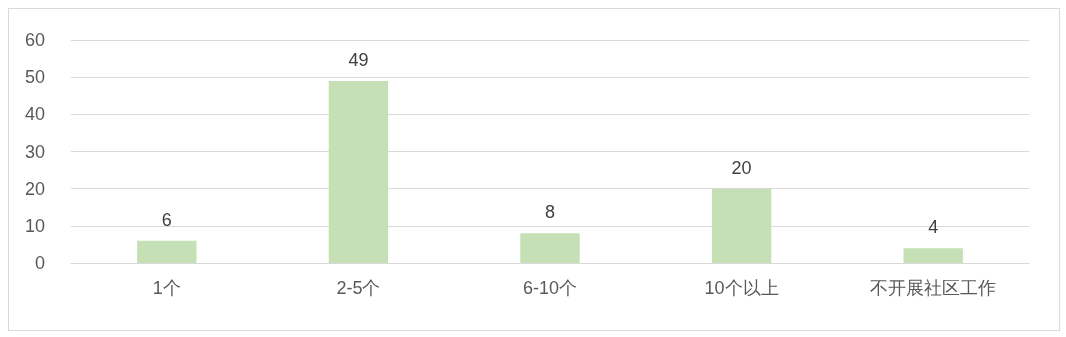 The width and height of the screenshot is (1066, 337). Describe the element at coordinates (34, 151) in the screenshot. I see `y-tick-label: 30` at that location.